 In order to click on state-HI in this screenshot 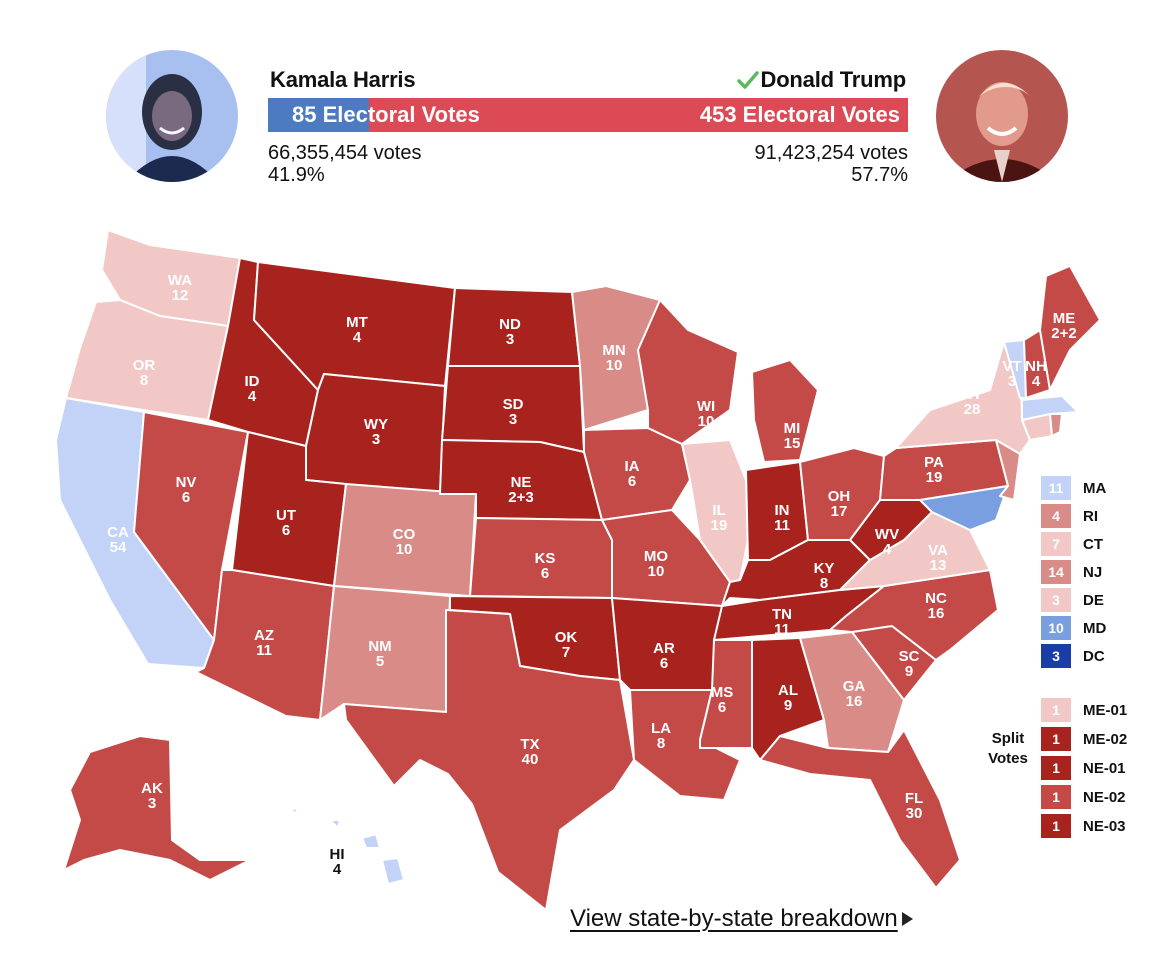, I will do `click(347, 846)`.